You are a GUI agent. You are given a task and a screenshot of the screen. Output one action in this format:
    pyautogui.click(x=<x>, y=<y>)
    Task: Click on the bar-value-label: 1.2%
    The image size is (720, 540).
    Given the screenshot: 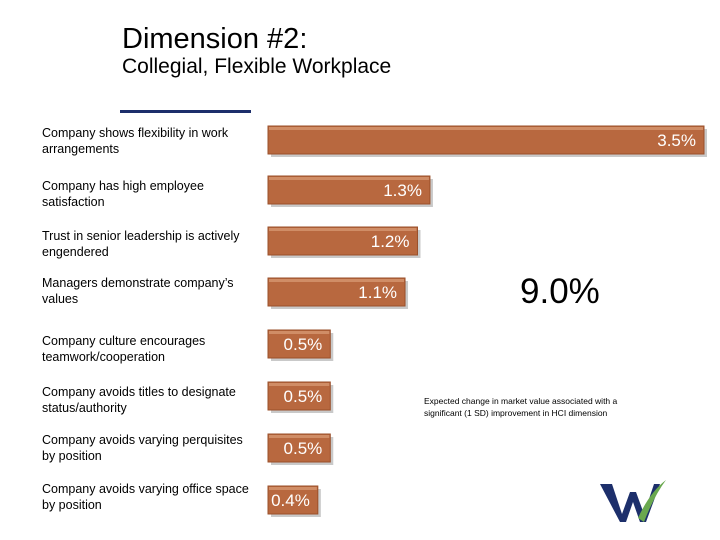 What is the action you would take?
    pyautogui.click(x=390, y=241)
    